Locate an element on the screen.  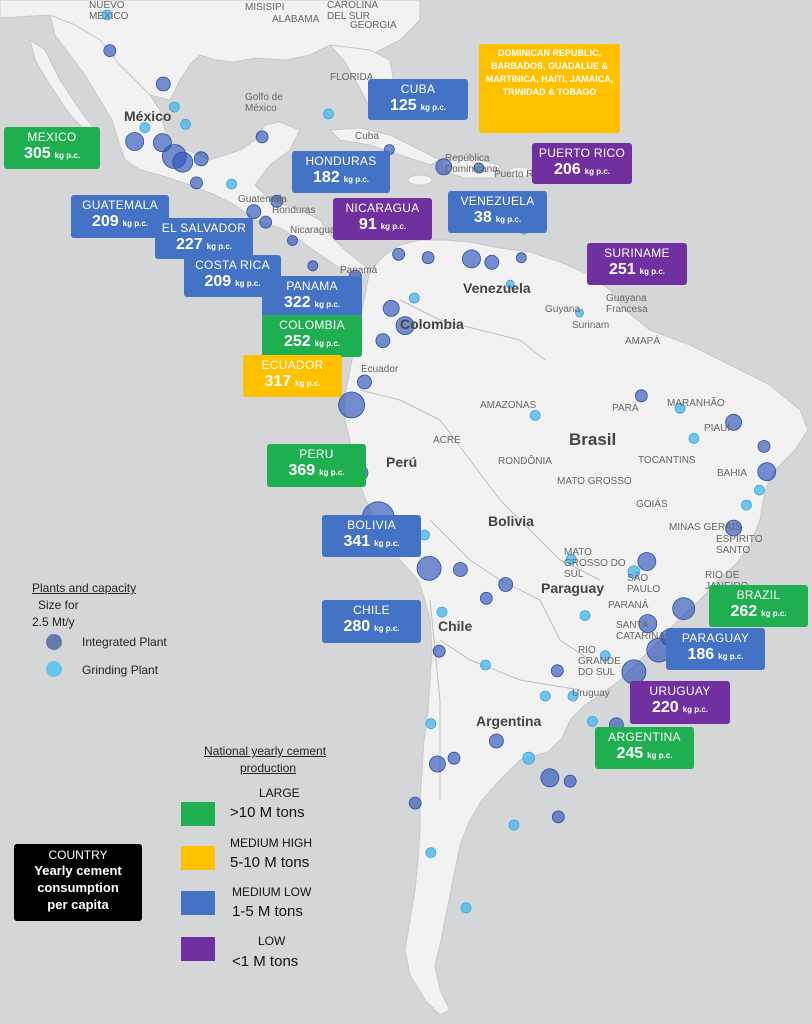
country-box-ecuador: ECUADOR 317 kg p.c. is located at coordinates (292, 376).